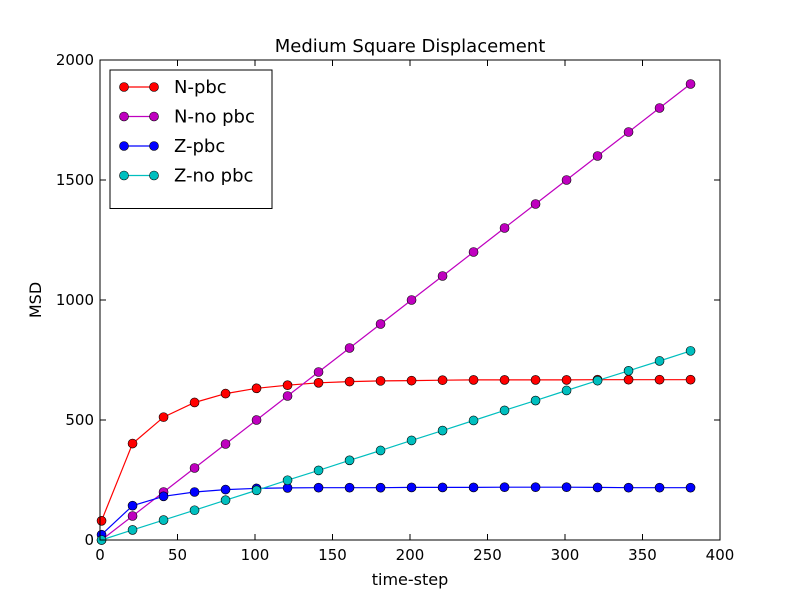  I want to click on y-tick-label: 1500, so click(75, 180).